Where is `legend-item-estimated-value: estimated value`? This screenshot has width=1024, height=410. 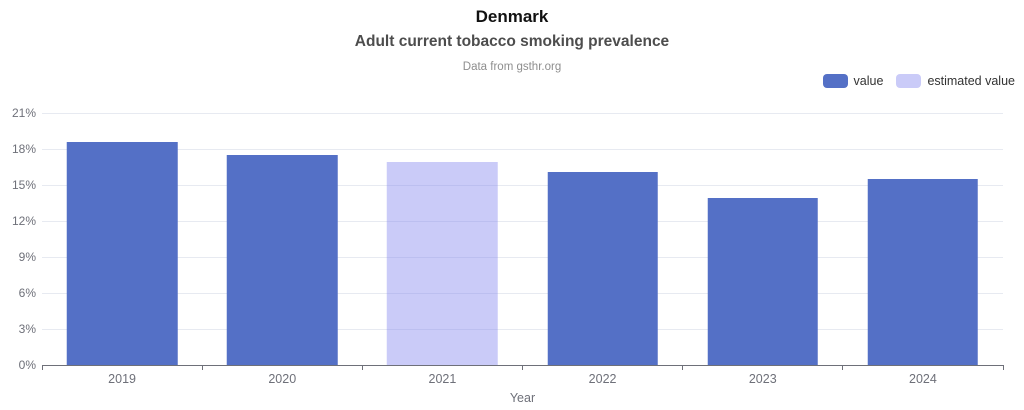 legend-item-estimated-value: estimated value is located at coordinates (955, 81).